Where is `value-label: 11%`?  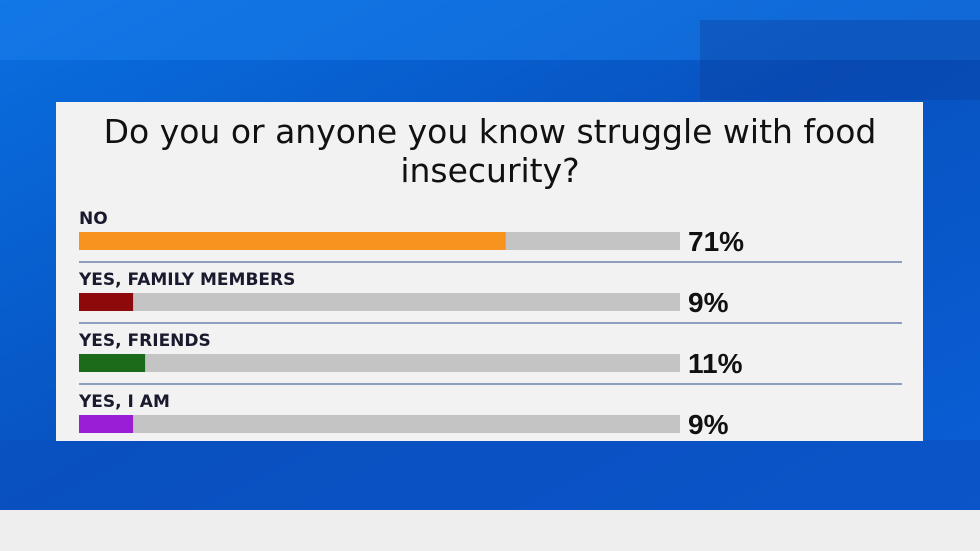
value-label: 11% is located at coordinates (715, 363).